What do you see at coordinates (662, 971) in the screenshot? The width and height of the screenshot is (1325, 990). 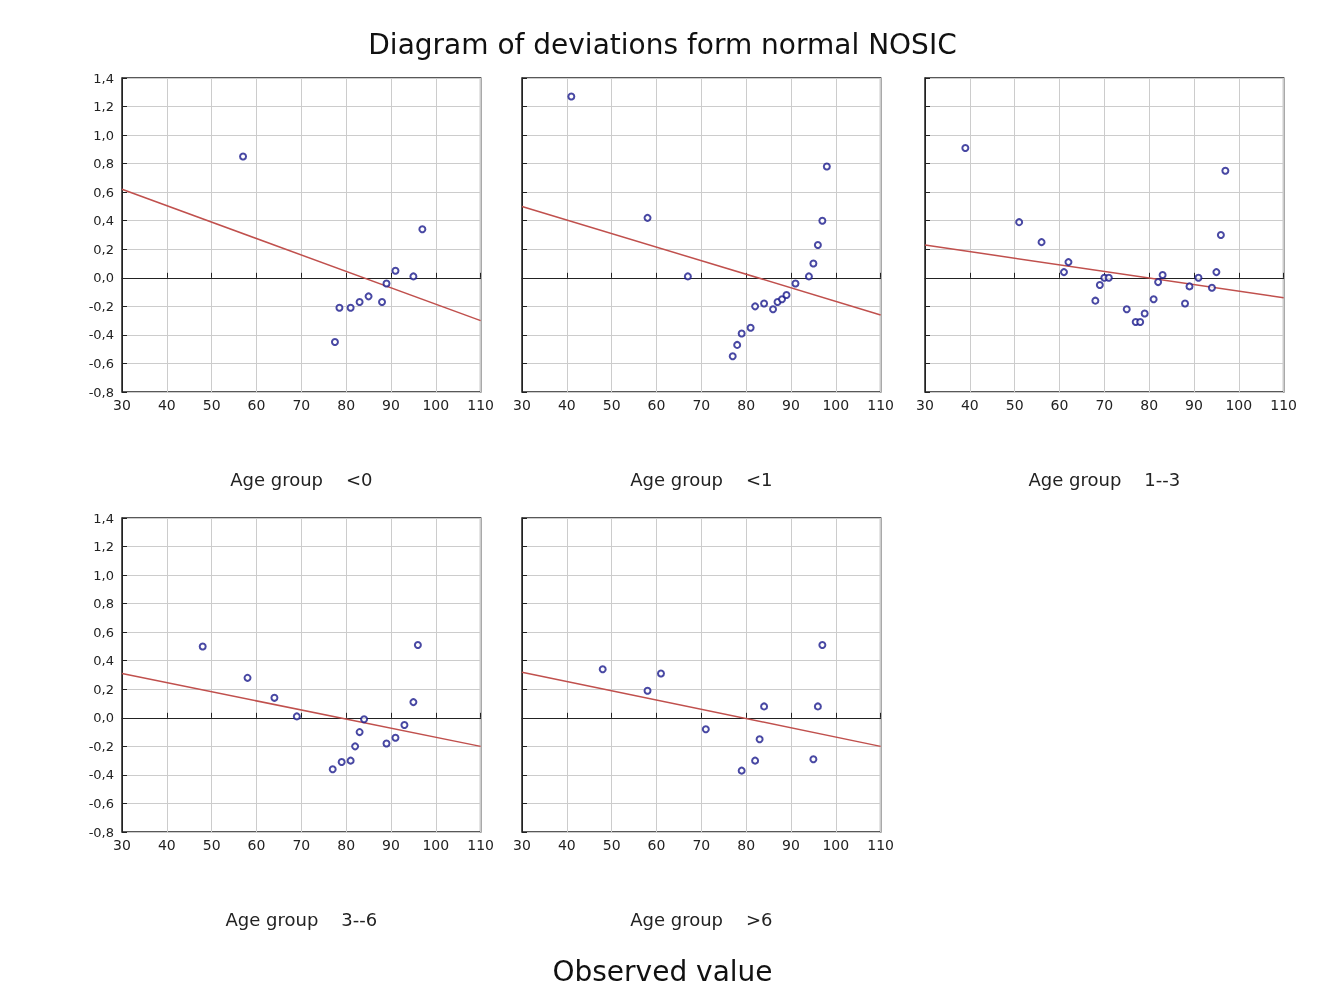 I see `text: Observed value` at bounding box center [662, 971].